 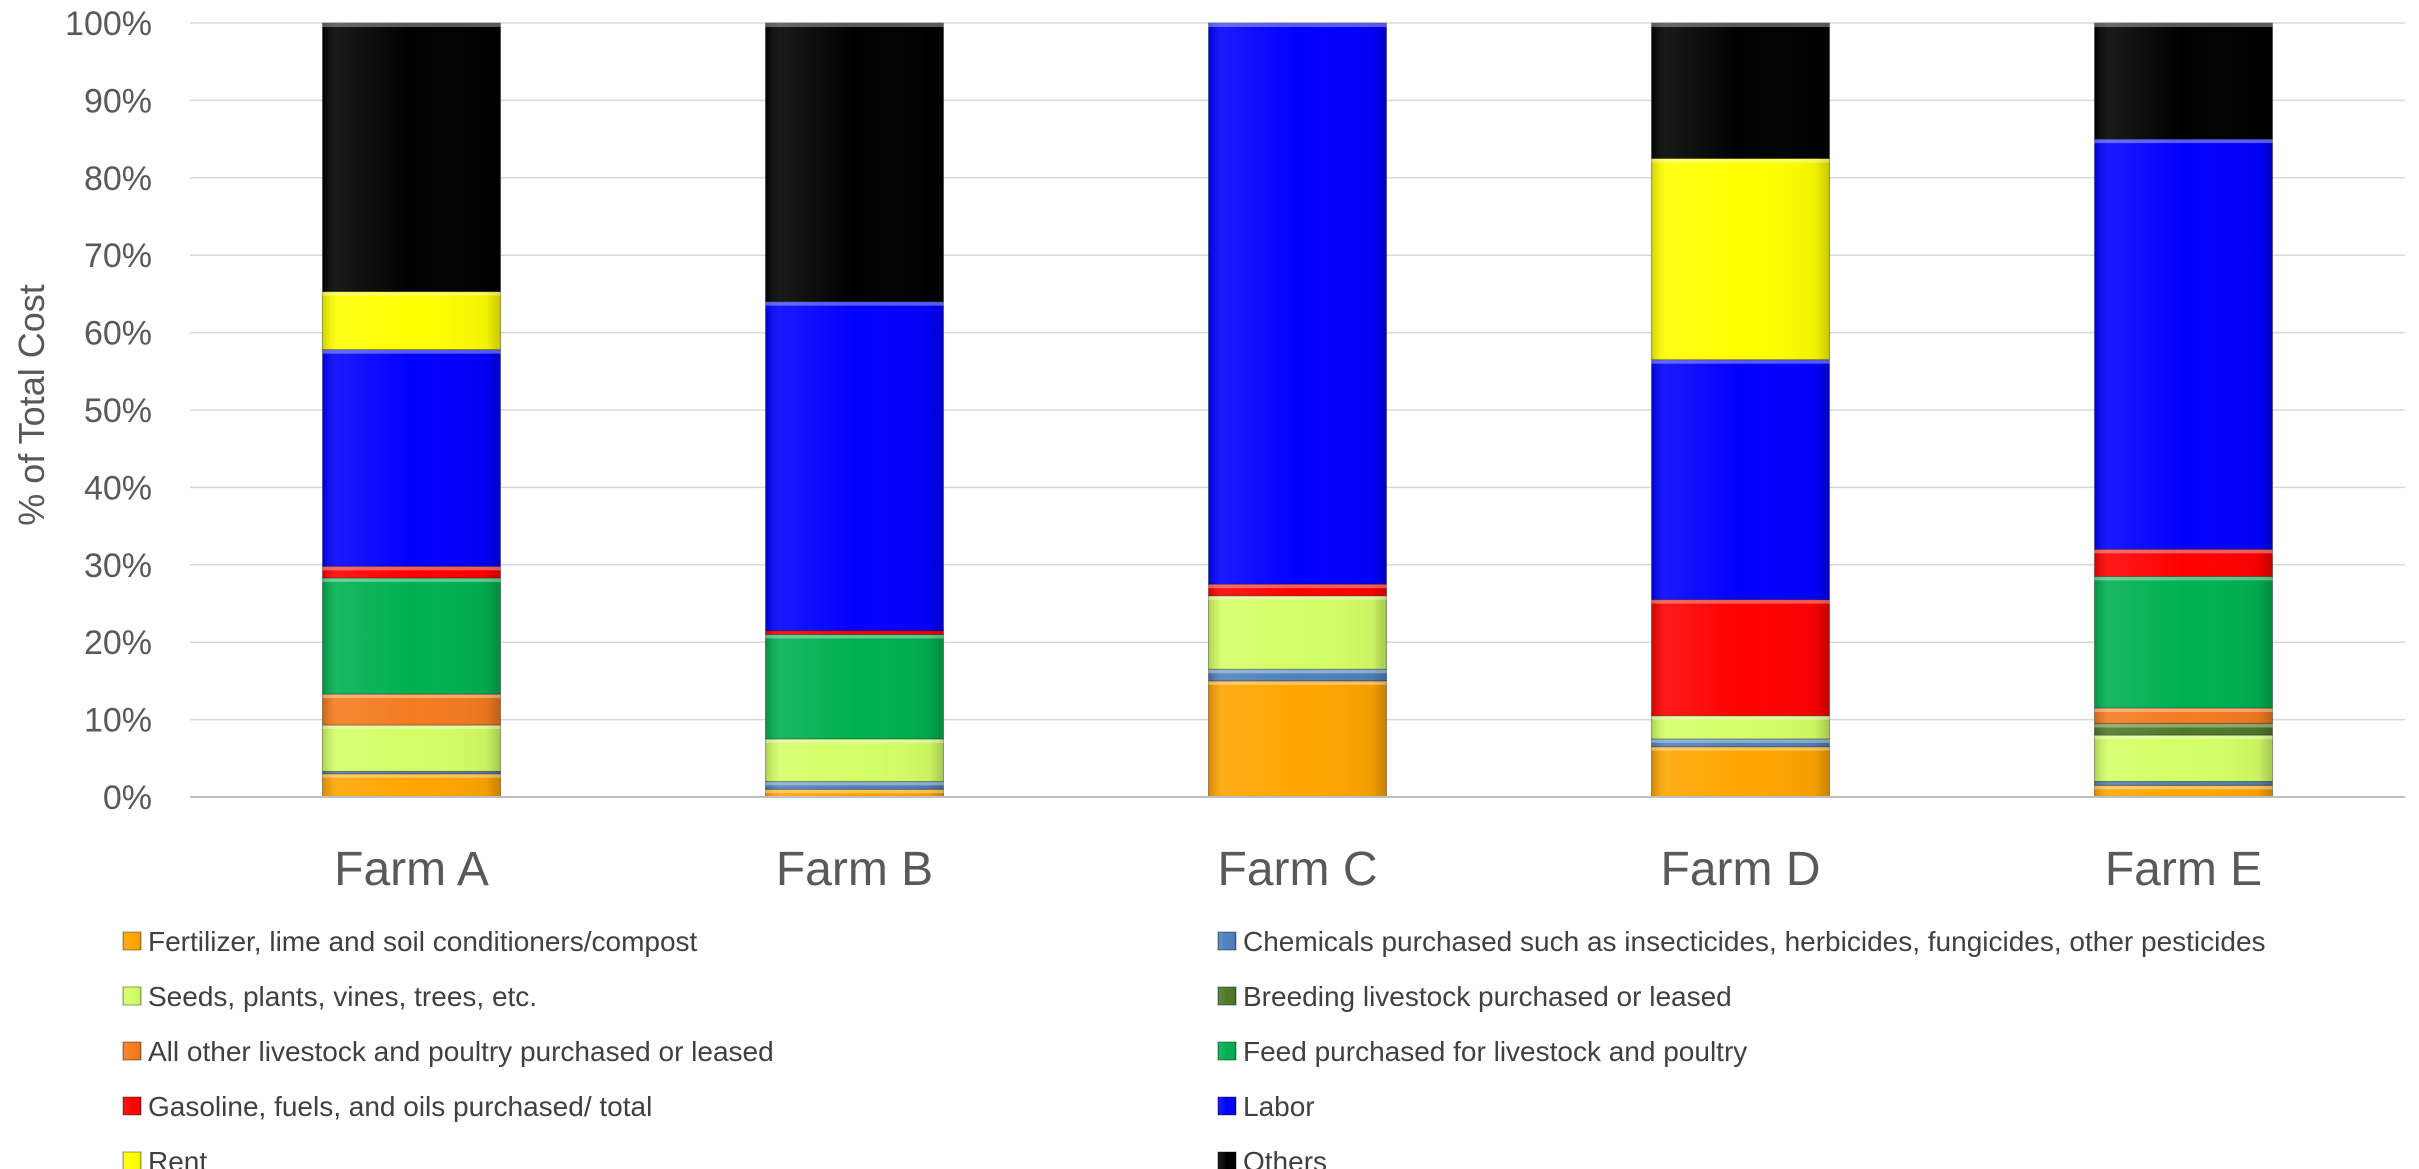 What do you see at coordinates (1285, 1157) in the screenshot?
I see `legend-label: Others` at bounding box center [1285, 1157].